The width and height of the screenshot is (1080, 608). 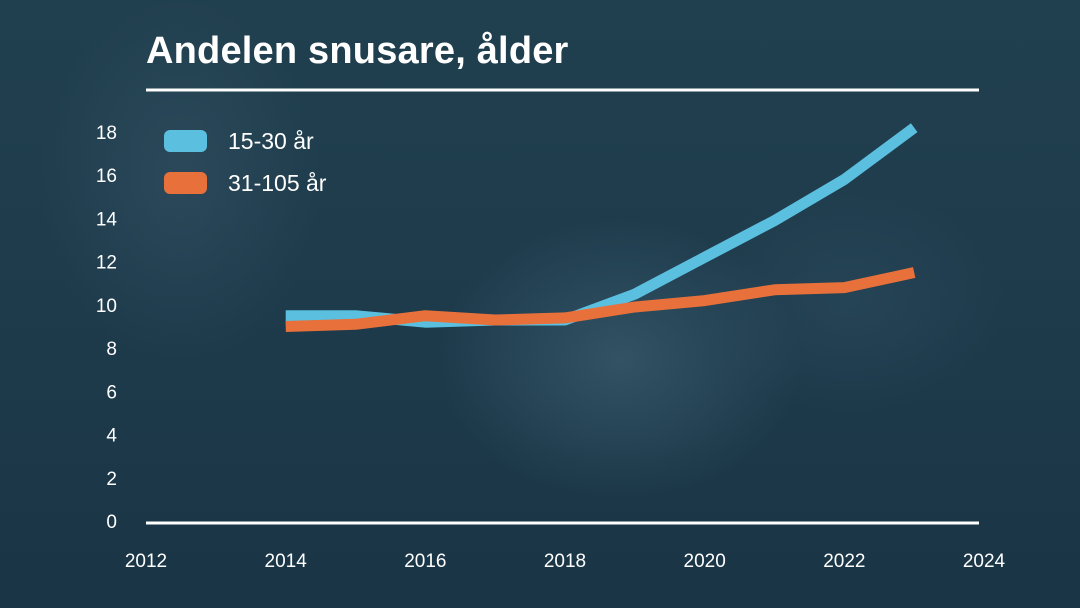 What do you see at coordinates (106, 133) in the screenshot?
I see `y-tick-label: 18` at bounding box center [106, 133].